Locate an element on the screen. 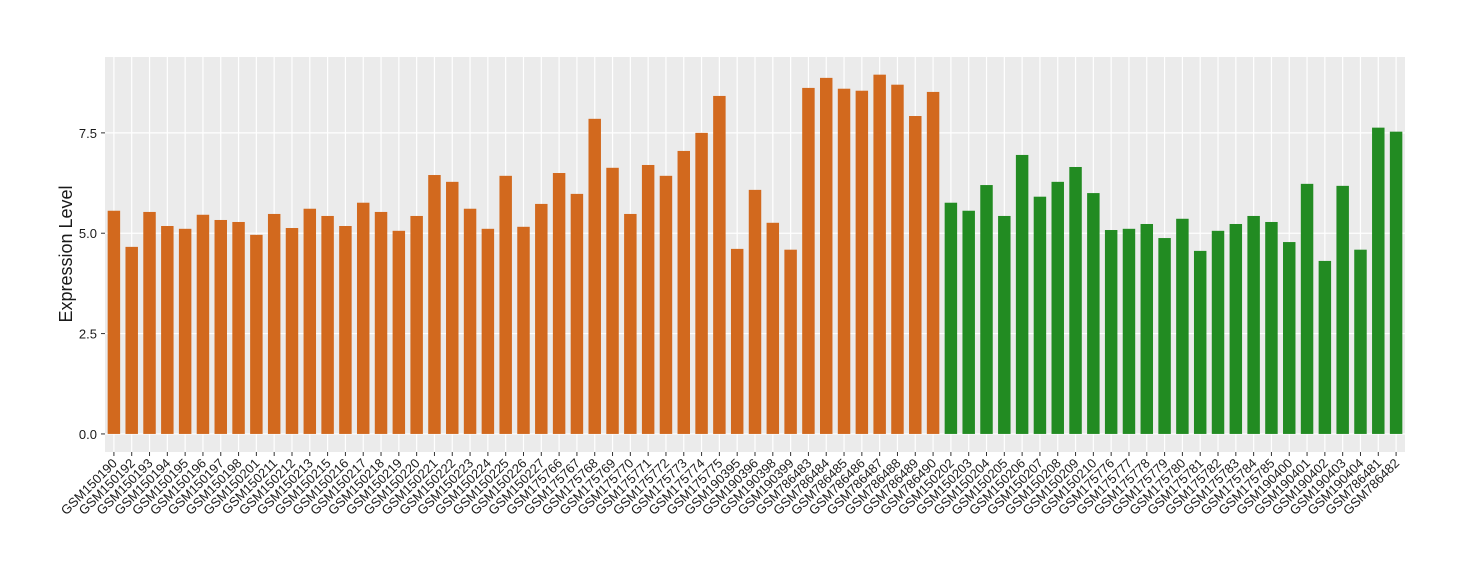 This screenshot has width=1460, height=580. y-tick-label: 2.5 is located at coordinates (88, 334).